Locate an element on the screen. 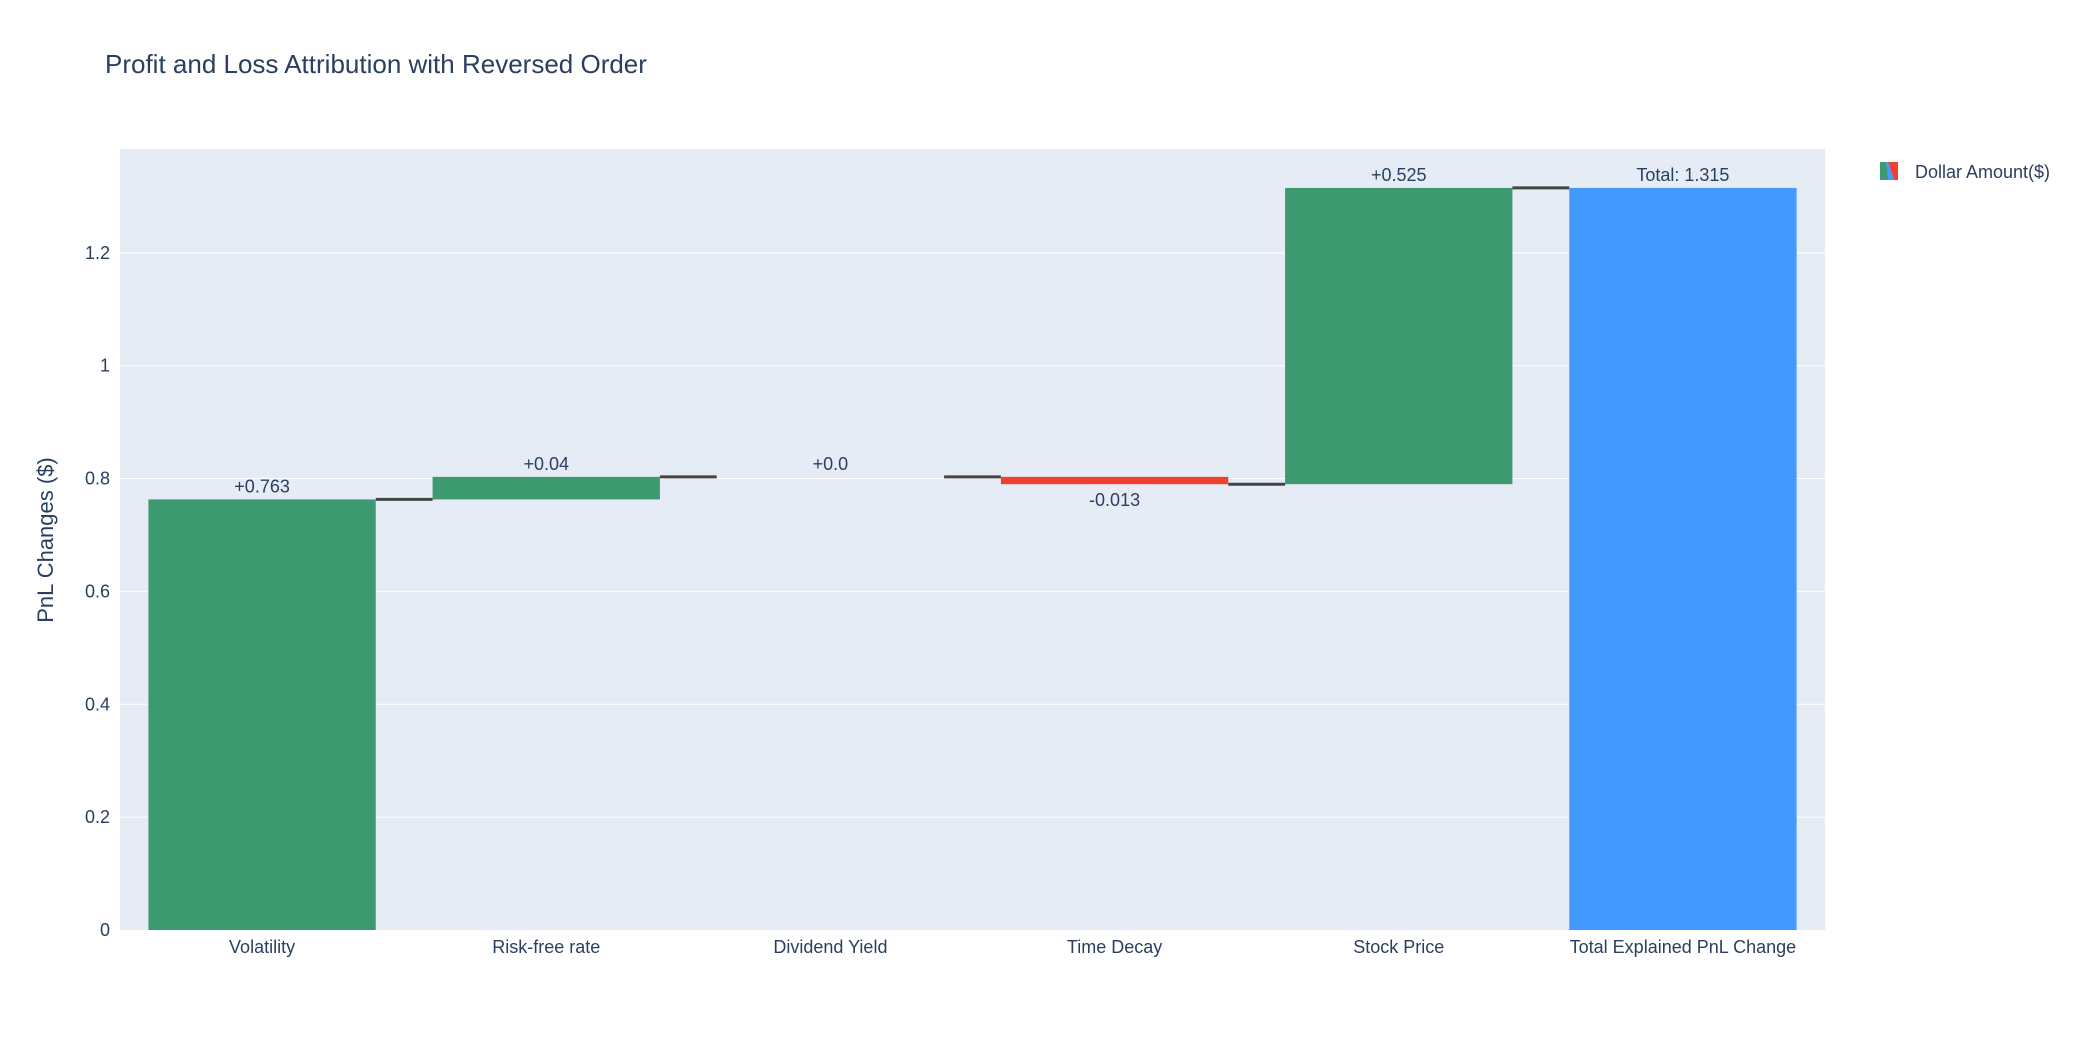 The height and width of the screenshot is (1045, 2095). y-axis-title: PnL Changes ($) is located at coordinates (45, 540).